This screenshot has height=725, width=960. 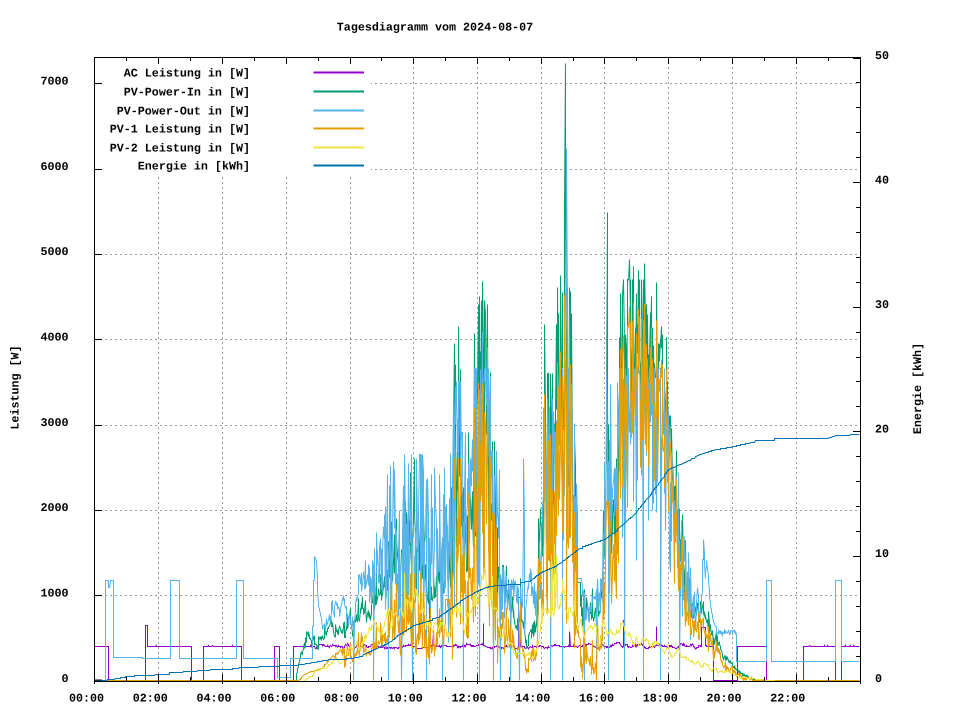 What do you see at coordinates (435, 27) in the screenshot?
I see `svg-text: Tagesdiagramm vom 2024-08-07` at bounding box center [435, 27].